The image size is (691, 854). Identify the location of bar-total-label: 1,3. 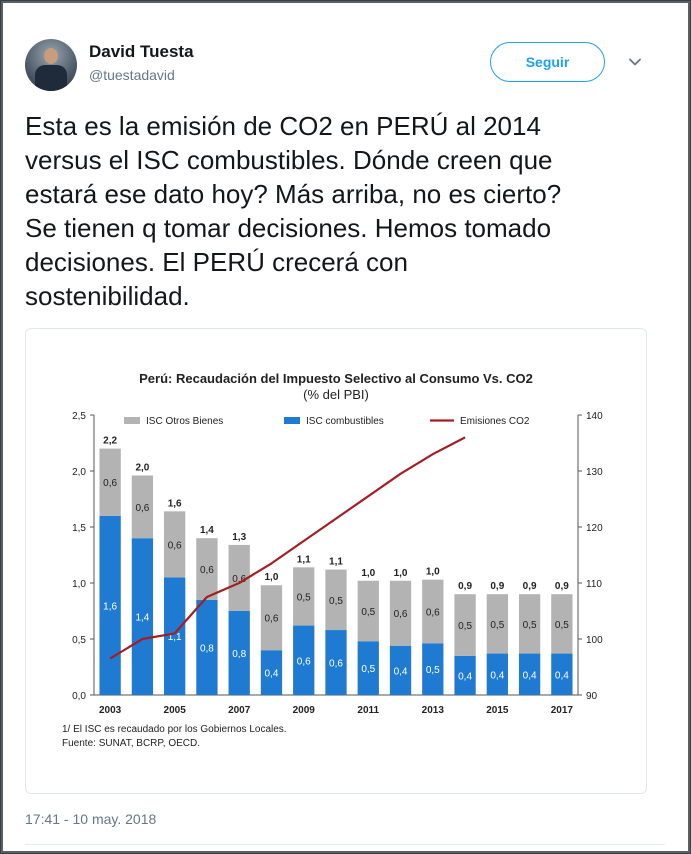
(239, 537).